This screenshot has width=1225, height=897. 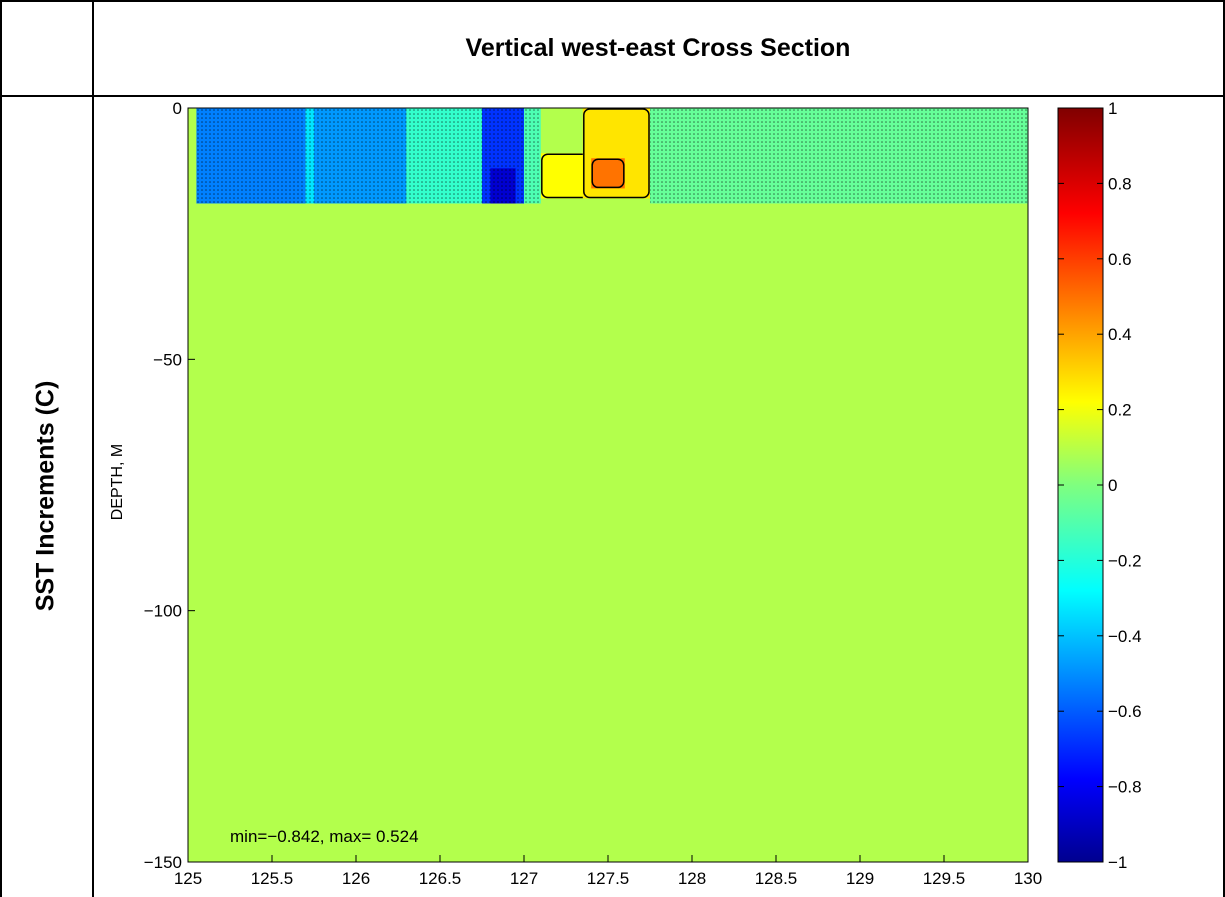 I want to click on x-tick-label: 126.5, so click(x=440, y=878).